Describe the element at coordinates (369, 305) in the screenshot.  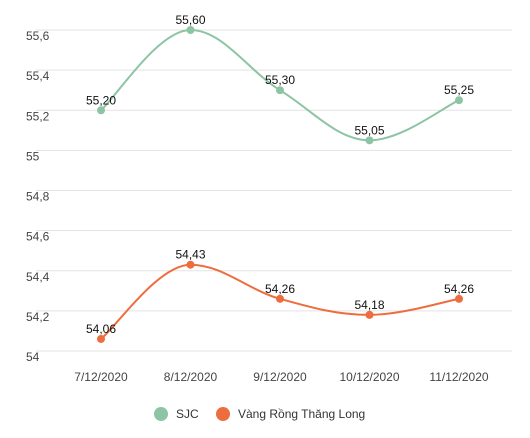
I see `data-label: 54,18` at that location.